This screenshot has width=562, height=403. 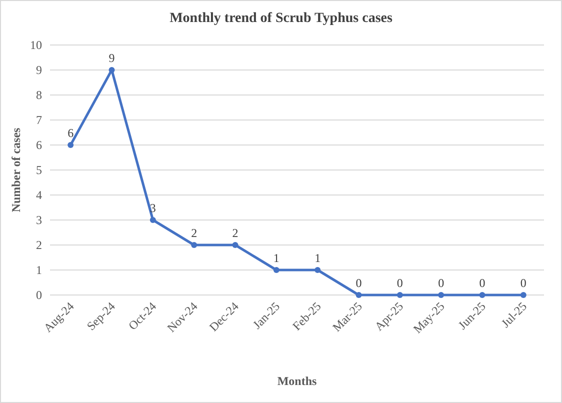 I want to click on y-tick-label: 2, so click(x=39, y=245).